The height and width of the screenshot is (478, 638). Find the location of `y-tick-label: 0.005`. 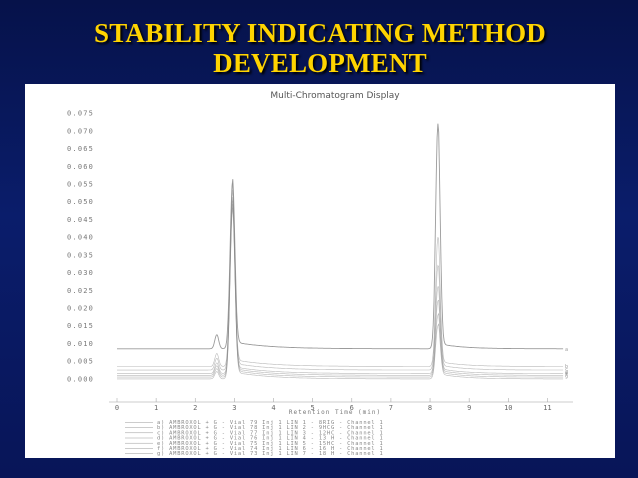

y-tick-label: 0.005 is located at coordinates (80, 362).